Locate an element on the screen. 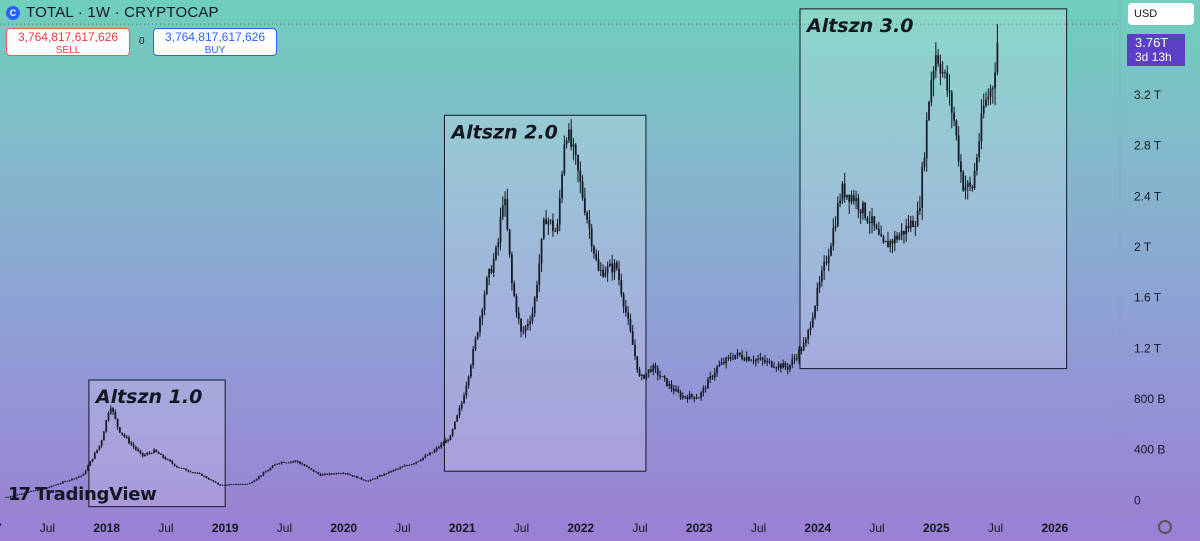 The image size is (1200, 541). tradingview-logo: 17 TradingView is located at coordinates (82, 494).